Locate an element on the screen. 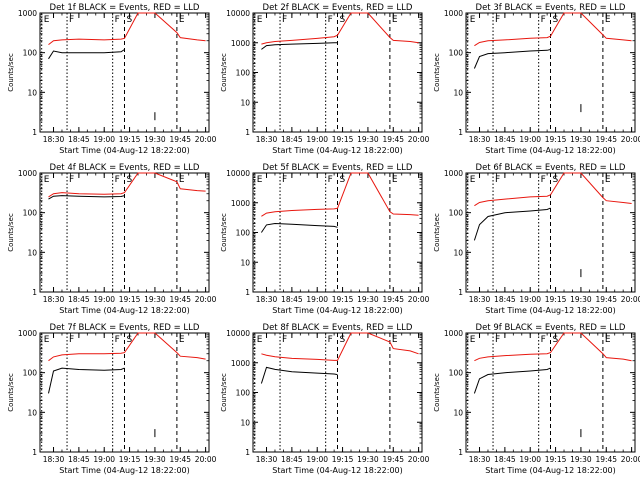  panel-title: Det 8f BLACK = Events, RED = LLD is located at coordinates (338, 328).